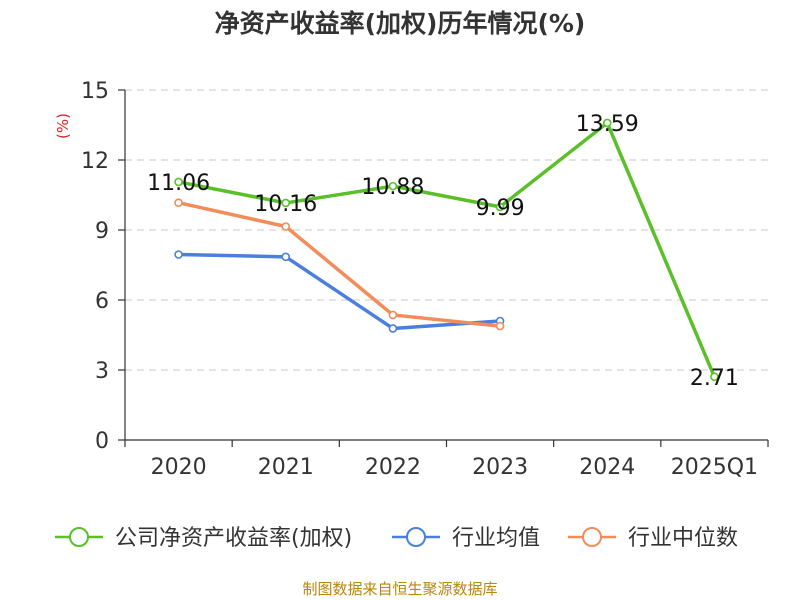 This screenshot has height=600, width=800. I want to click on data-label: 10.88, so click(392, 187).